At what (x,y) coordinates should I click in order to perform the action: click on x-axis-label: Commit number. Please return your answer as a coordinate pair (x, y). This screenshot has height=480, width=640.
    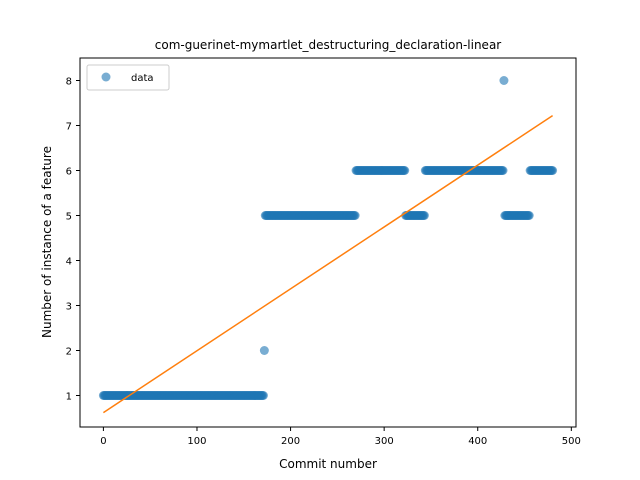
    Looking at the image, I should click on (328, 464).